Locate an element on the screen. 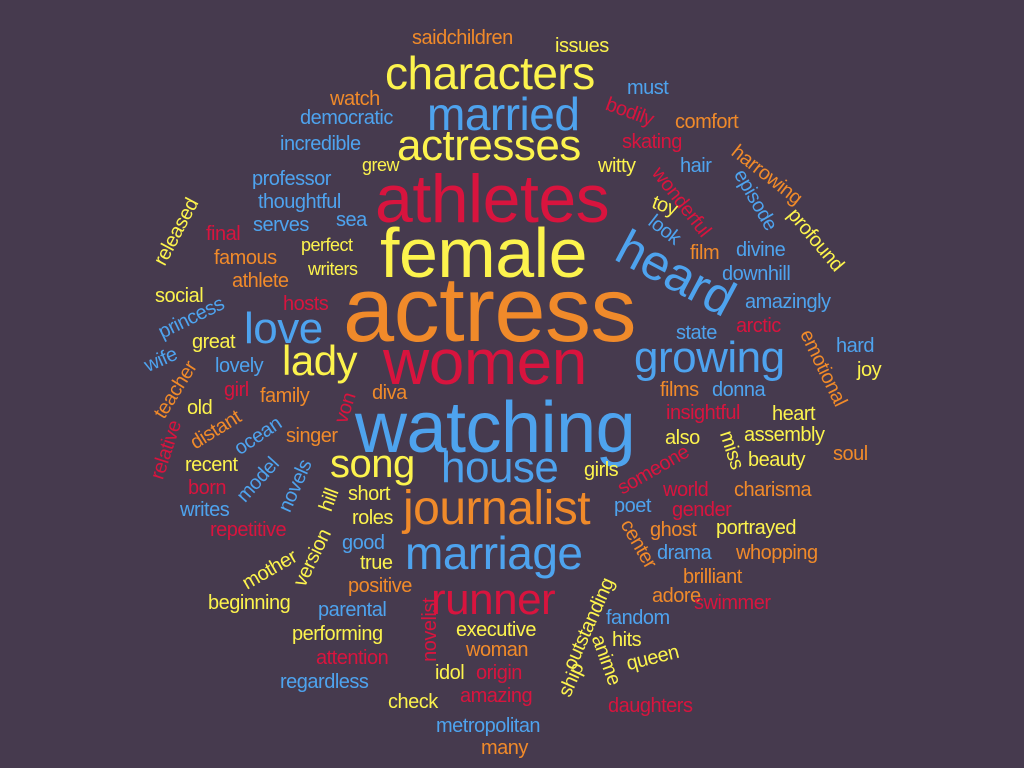  word: profound is located at coordinates (815, 240).